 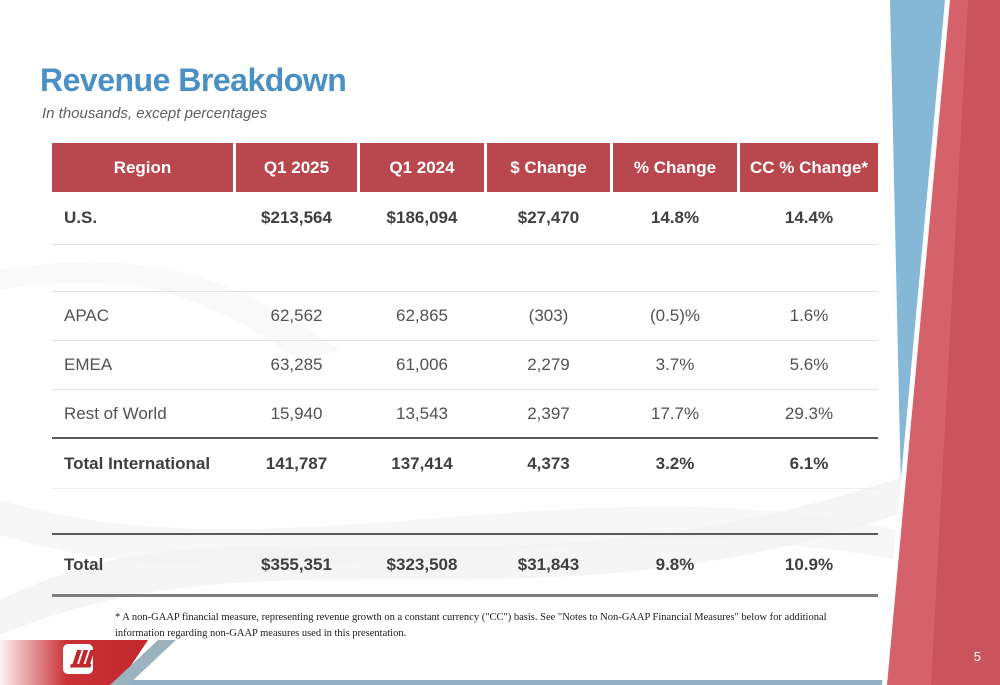 What do you see at coordinates (675, 217) in the screenshot?
I see `cell-pct-change: 14.8%` at bounding box center [675, 217].